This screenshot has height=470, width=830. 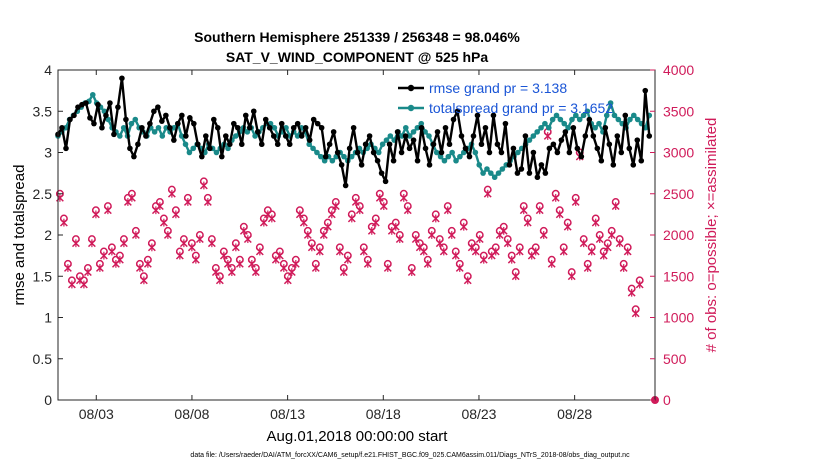 What do you see at coordinates (678, 235) in the screenshot?
I see `y-right-tick-label: 2000` at bounding box center [678, 235].